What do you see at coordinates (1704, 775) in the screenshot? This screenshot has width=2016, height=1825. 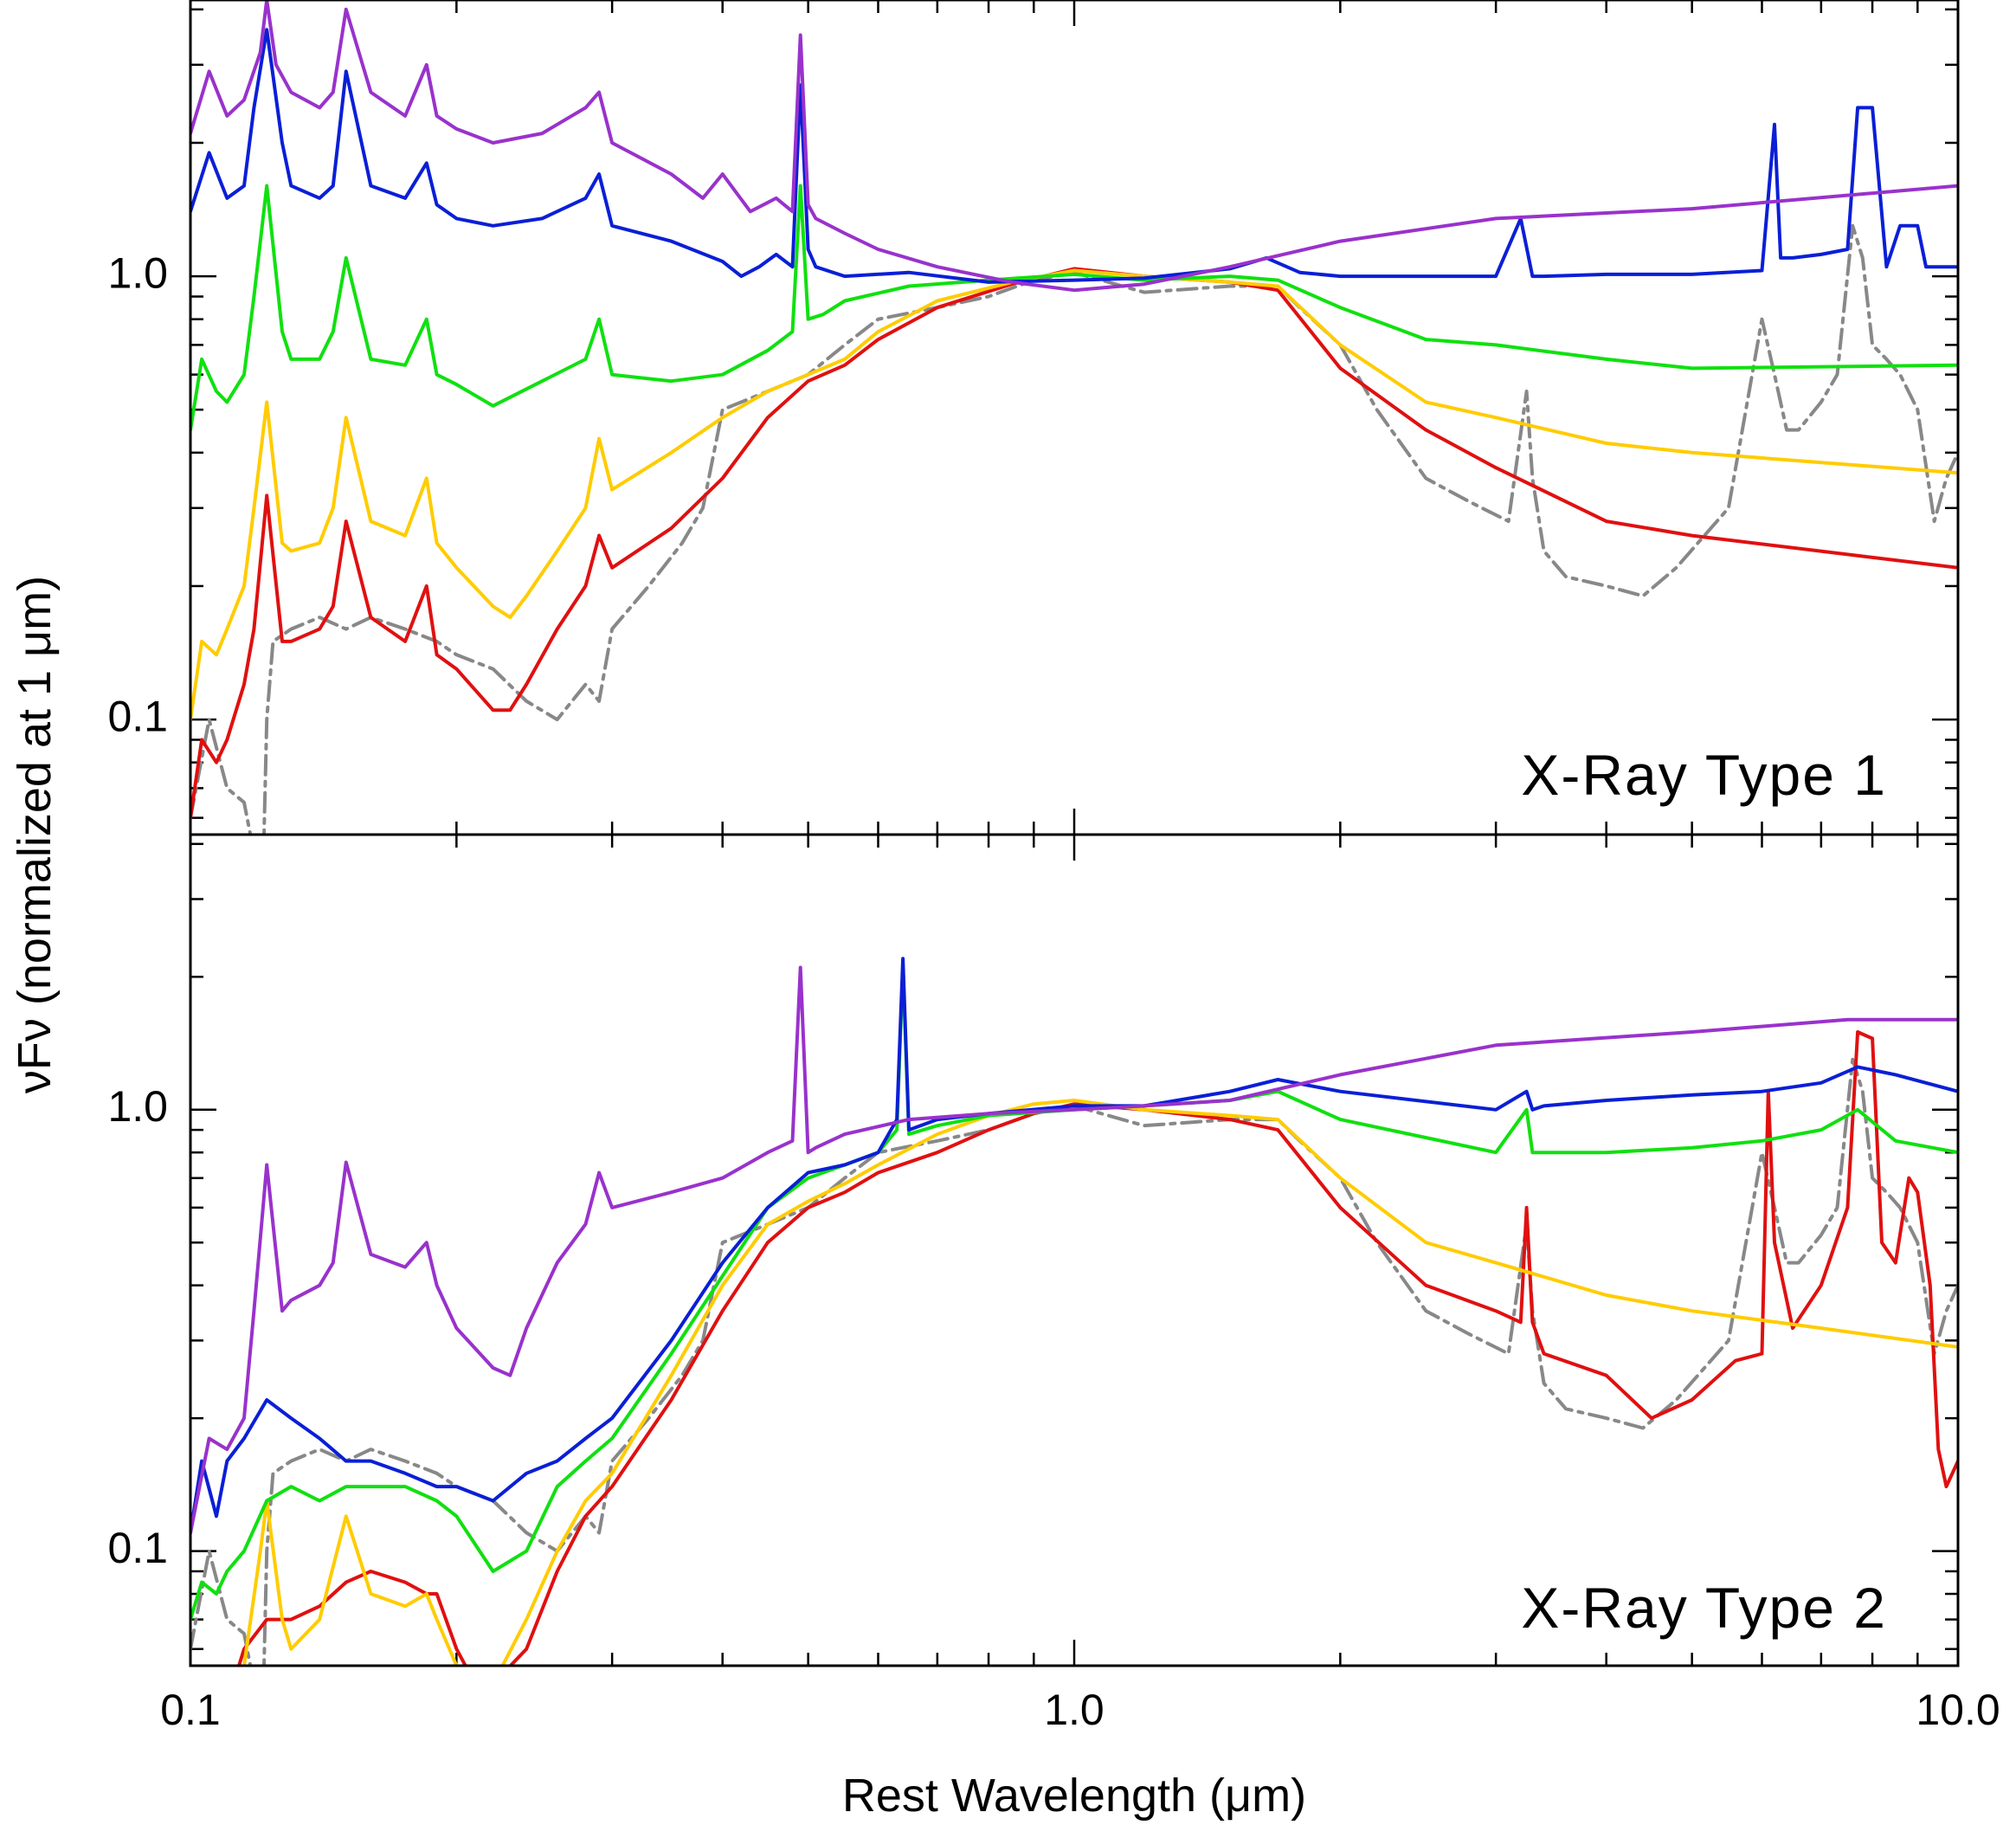 I see `panel-label-type-1: X-Ray Type 1` at bounding box center [1704, 775].